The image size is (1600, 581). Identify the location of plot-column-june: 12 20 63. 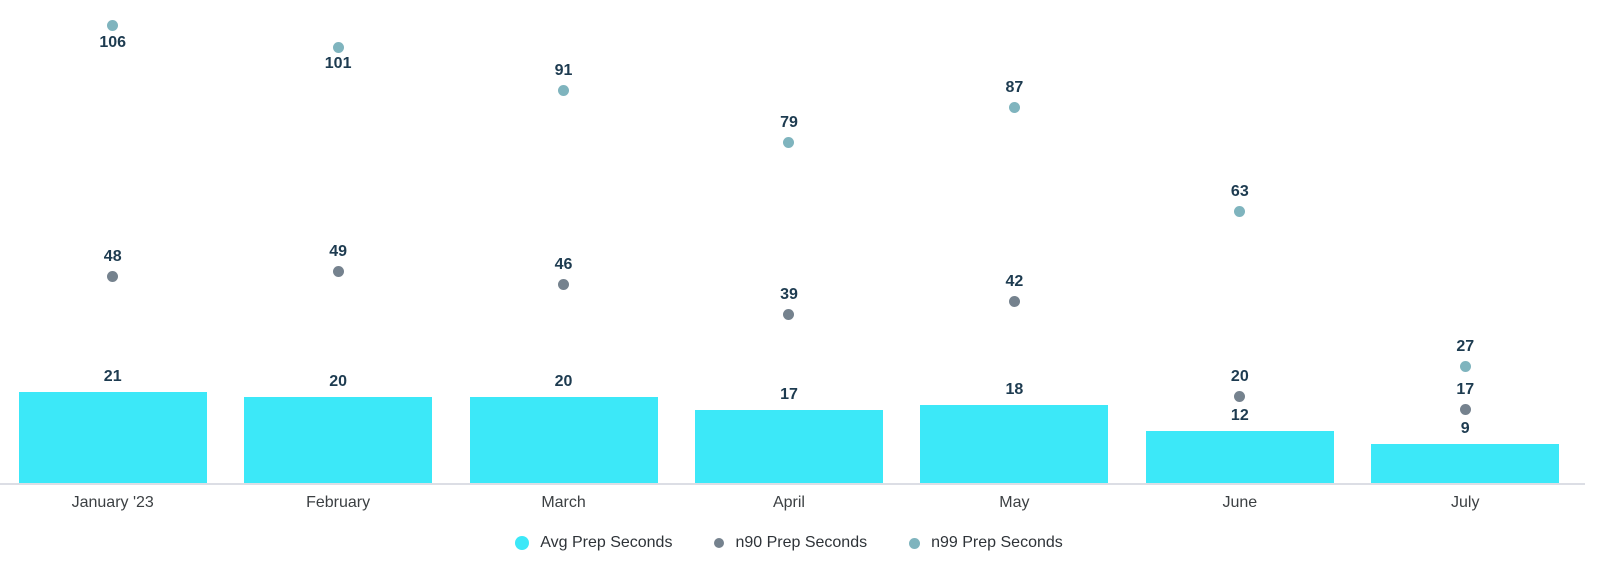
(1239, 241).